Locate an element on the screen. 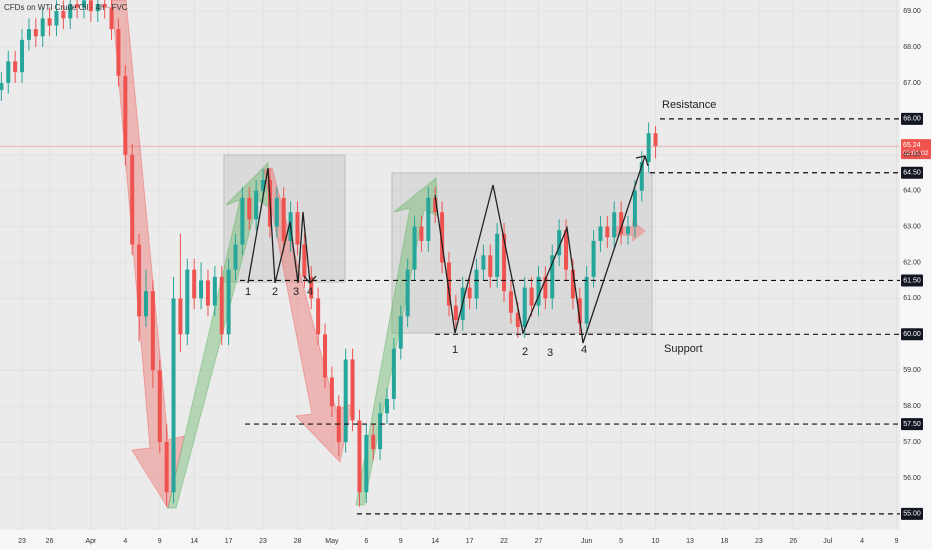  y-tick-label: 64.00 is located at coordinates (912, 191).